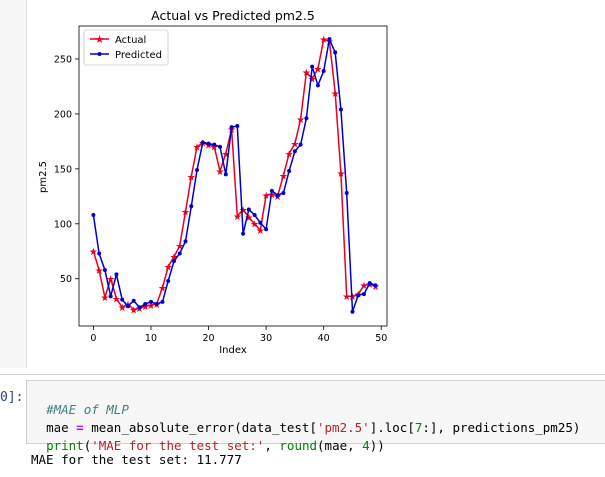 The width and height of the screenshot is (605, 477). Describe the element at coordinates (99, 54) in the screenshot. I see `legend-dot-predicted` at that location.